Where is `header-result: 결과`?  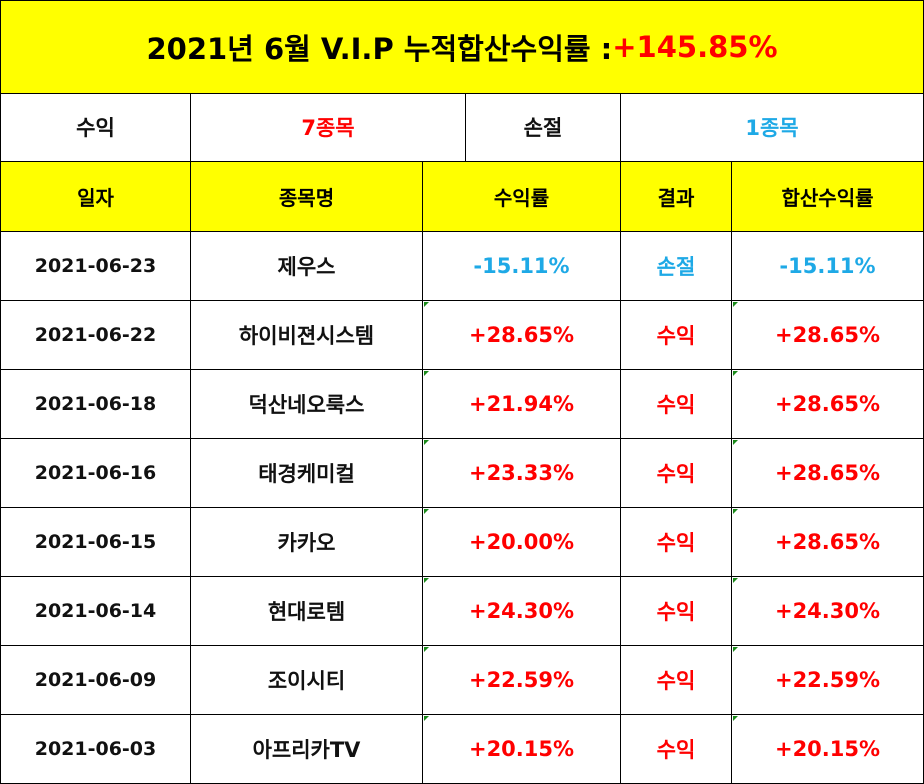
header-result: 결과 is located at coordinates (676, 197).